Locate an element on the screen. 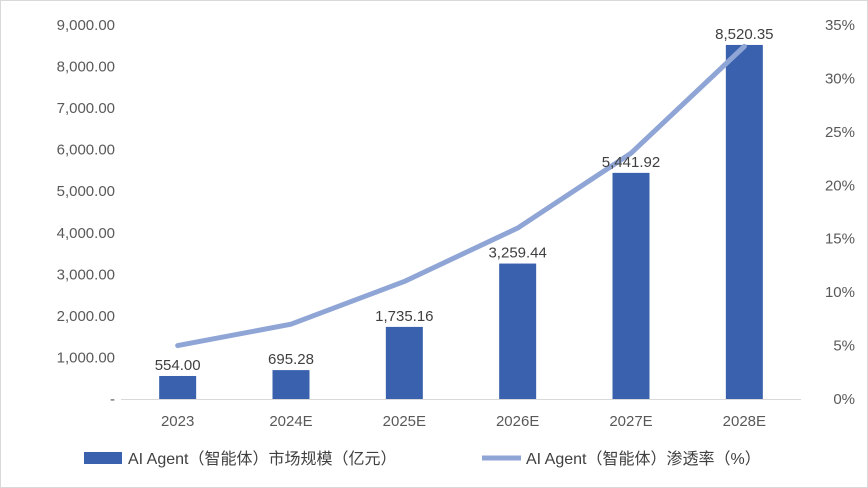 Image resolution: width=868 pixels, height=488 pixels. bar-data-label: 695.28 is located at coordinates (291, 359).